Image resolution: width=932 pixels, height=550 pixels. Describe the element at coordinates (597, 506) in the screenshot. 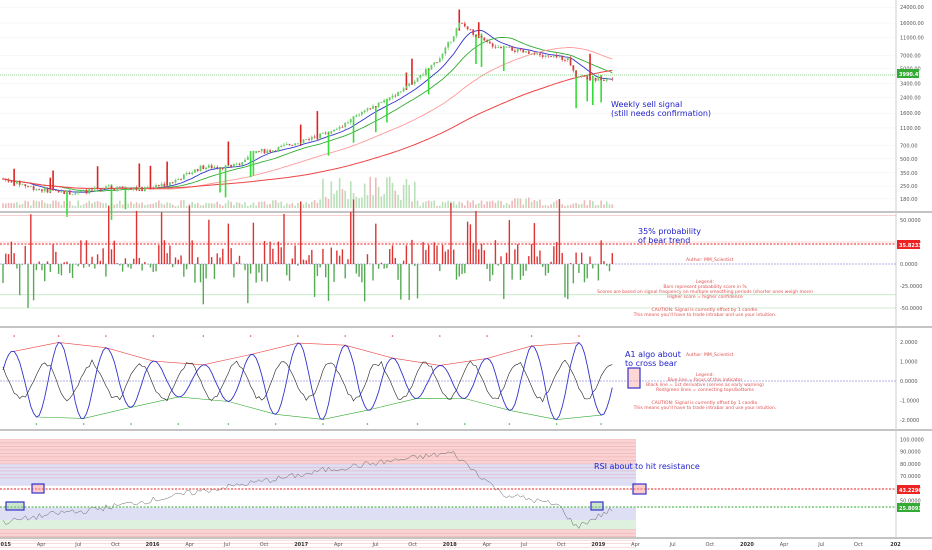

I see `rsi-box-support-2019` at that location.